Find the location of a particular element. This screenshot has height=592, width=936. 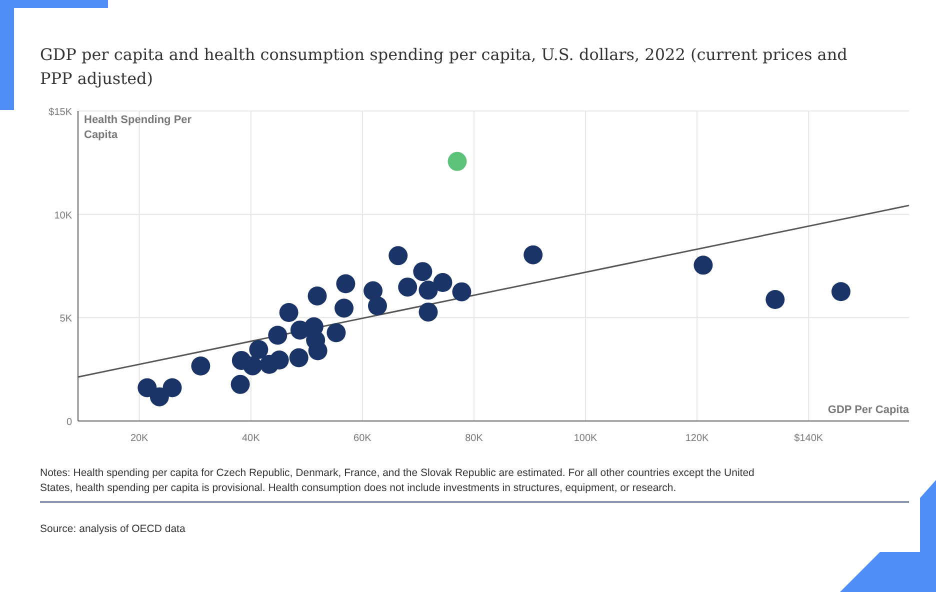

x-tick-label: 60K is located at coordinates (363, 438).